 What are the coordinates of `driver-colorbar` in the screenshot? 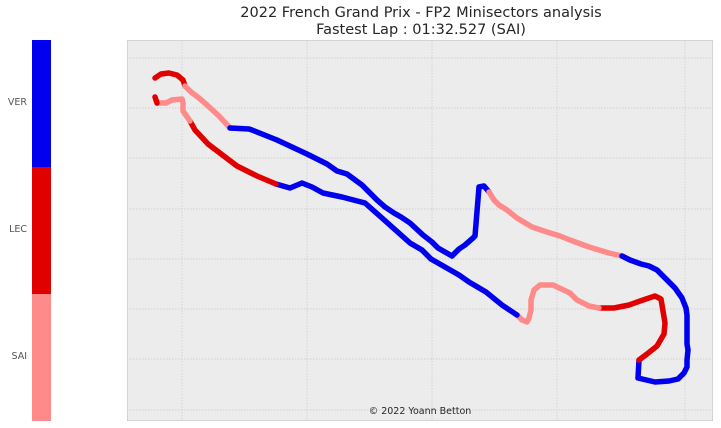 It's located at (41, 230).